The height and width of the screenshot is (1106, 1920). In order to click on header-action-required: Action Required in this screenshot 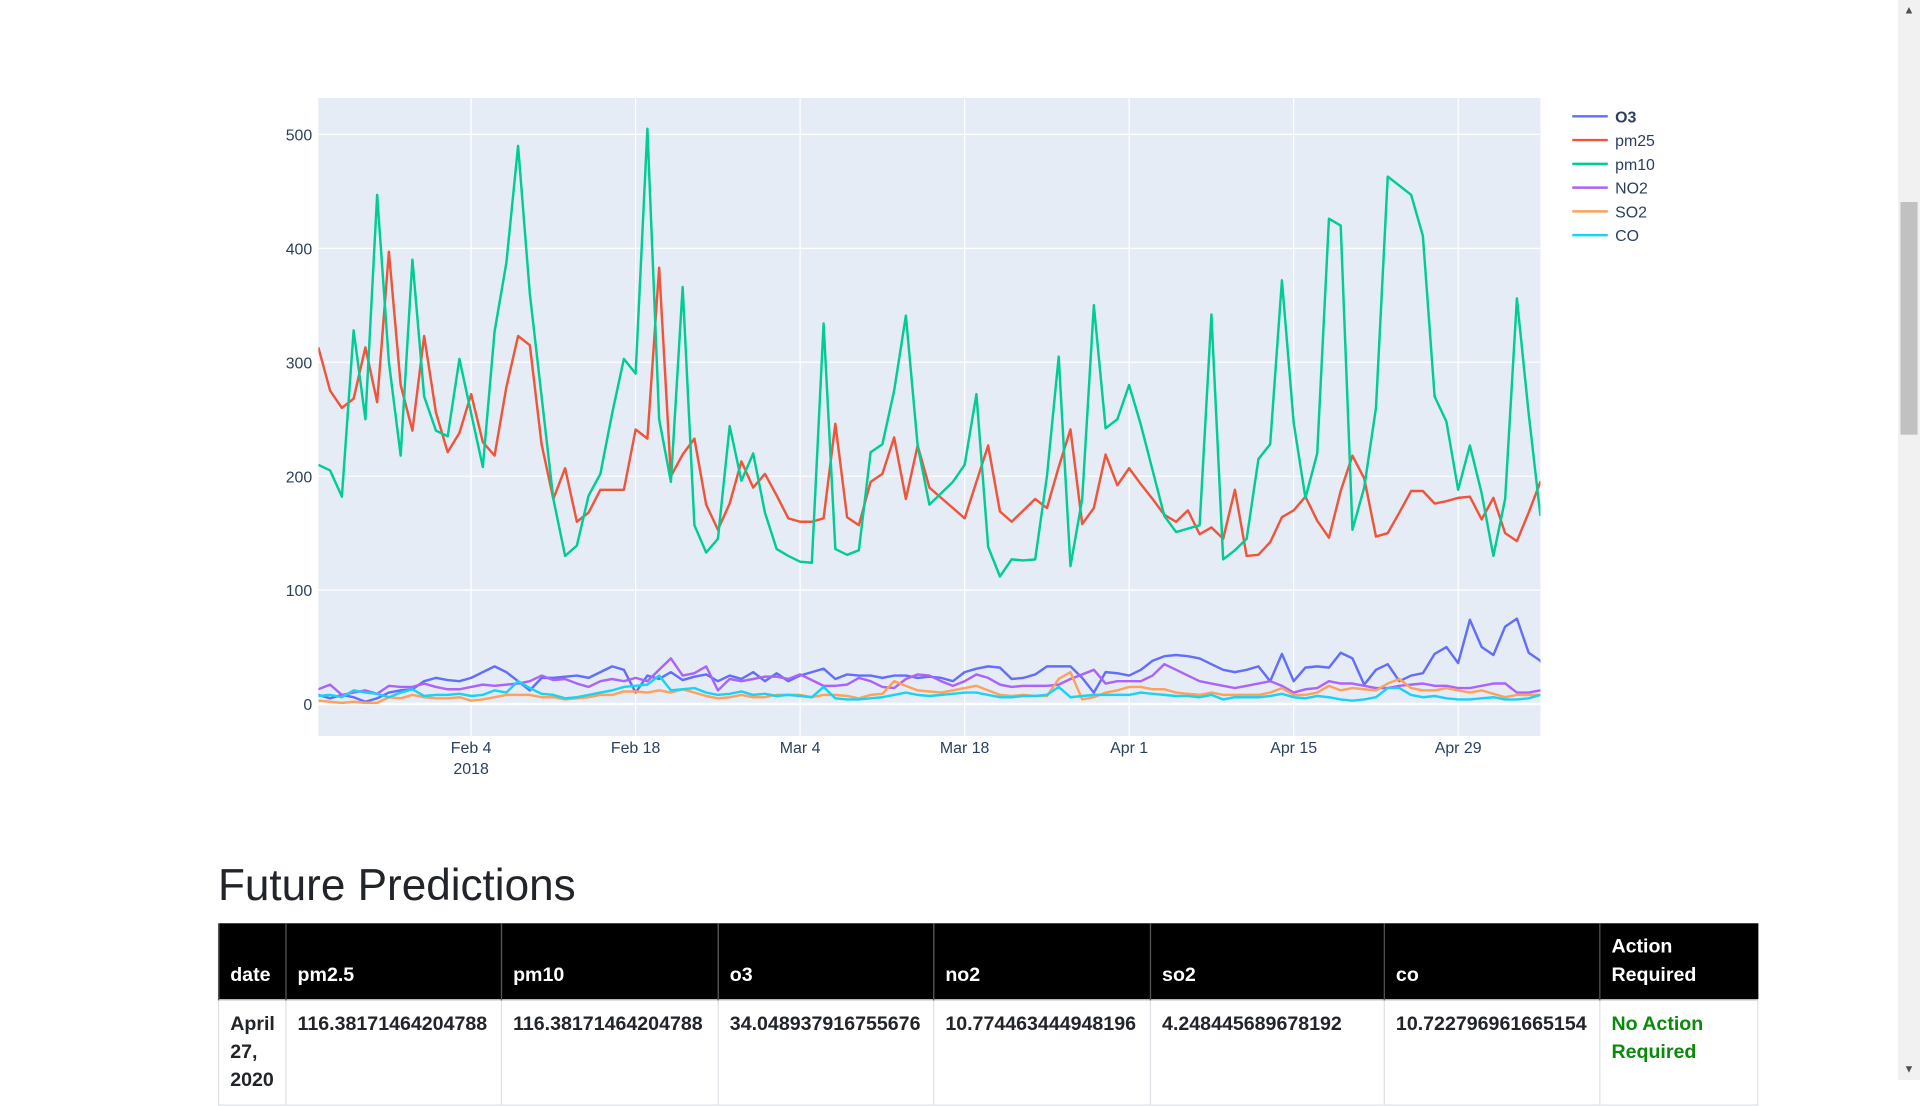, I will do `click(1678, 961)`.